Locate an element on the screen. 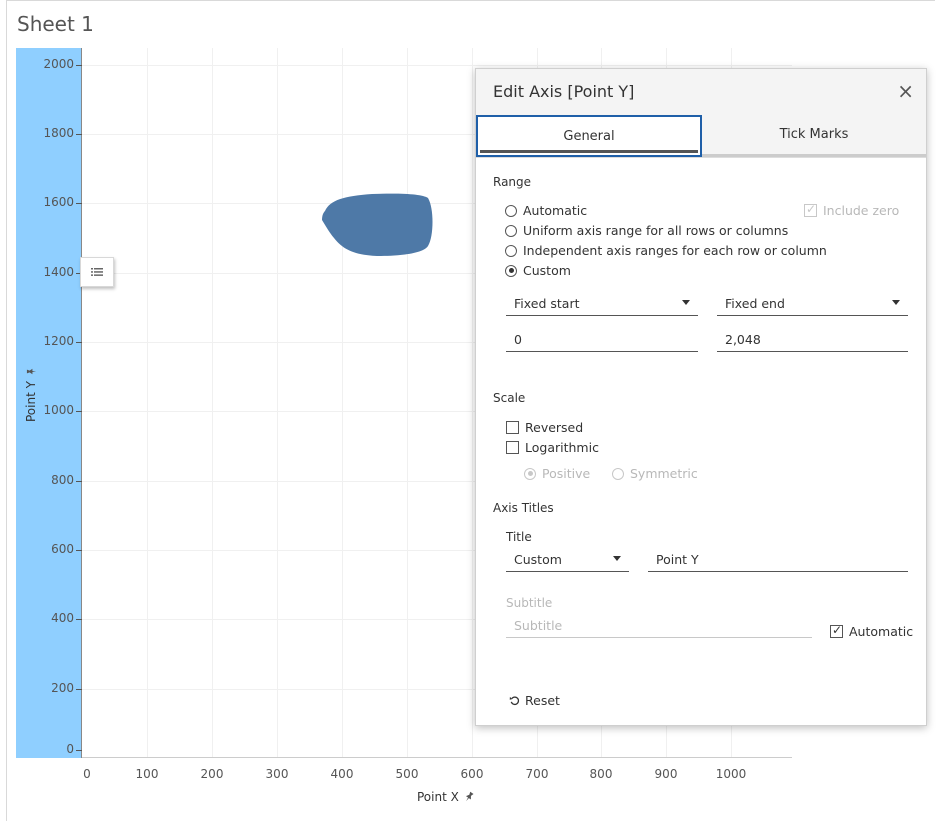 The height and width of the screenshot is (822, 936). radio-automatic is located at coordinates (511, 210).